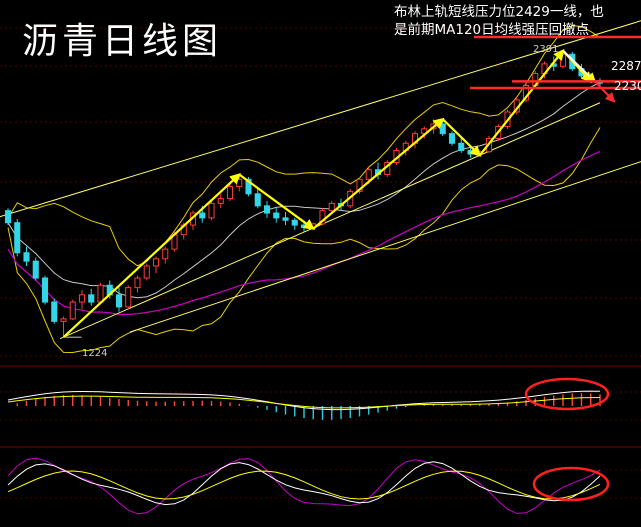 This screenshot has width=641, height=527. Describe the element at coordinates (626, 66) in the screenshot. I see `level-2287-label: 2287` at that location.